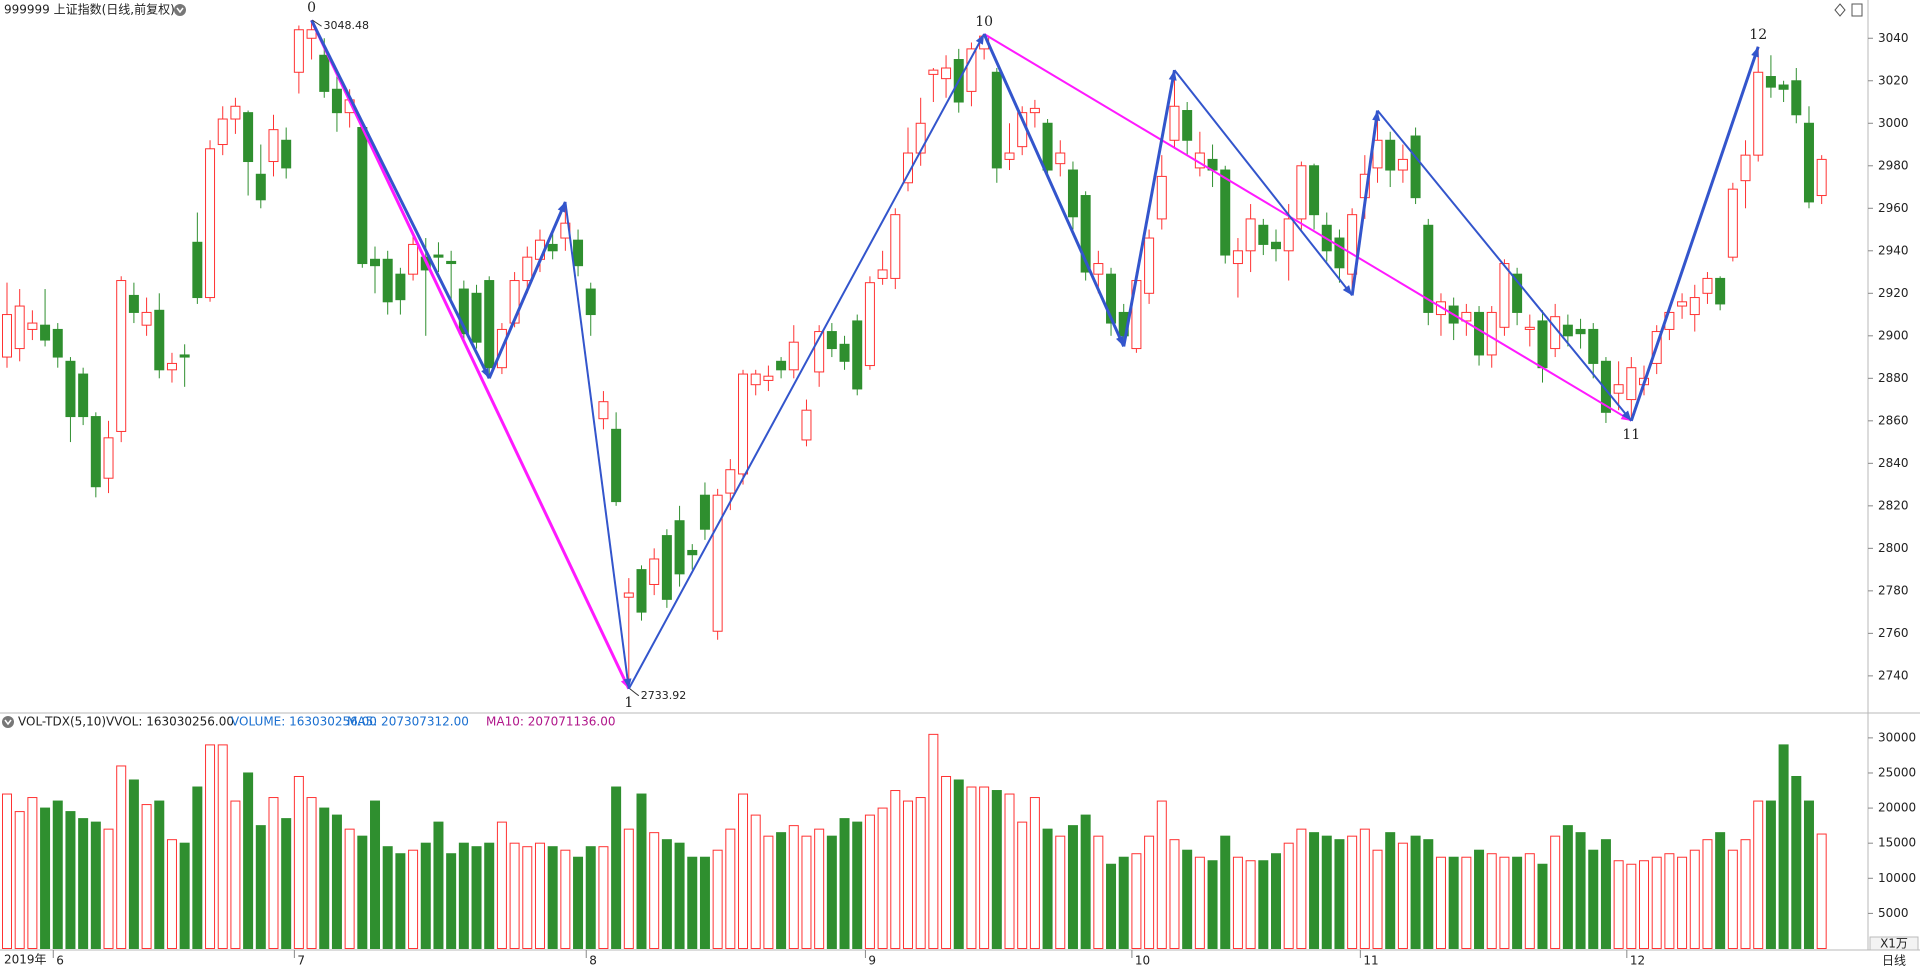 Image resolution: width=1920 pixels, height=970 pixels. I want to click on y-tick-label: 3000, so click(1893, 123).